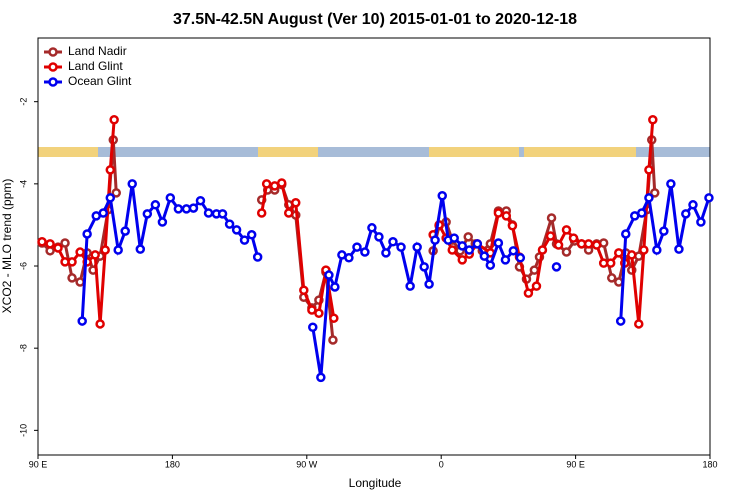 The height and width of the screenshot is (500, 750). Describe the element at coordinates (307, 464) in the screenshot. I see `x-tick-label: 90 W` at that location.